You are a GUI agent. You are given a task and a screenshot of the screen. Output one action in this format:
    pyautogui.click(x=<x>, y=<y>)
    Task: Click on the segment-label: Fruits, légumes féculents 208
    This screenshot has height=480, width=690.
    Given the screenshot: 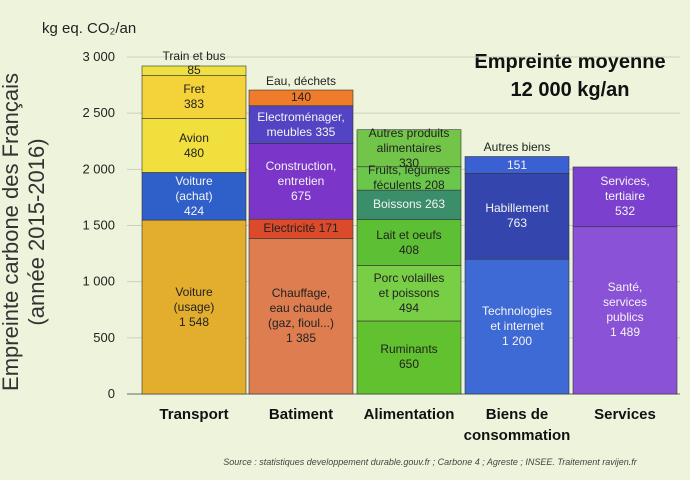 What is the action you would take?
    pyautogui.click(x=409, y=178)
    